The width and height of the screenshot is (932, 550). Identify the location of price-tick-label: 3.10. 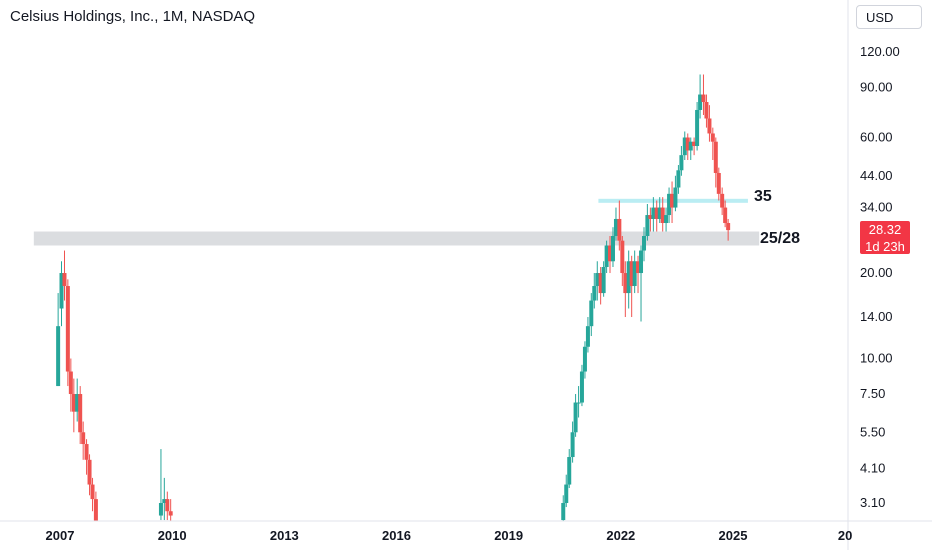
(872, 502).